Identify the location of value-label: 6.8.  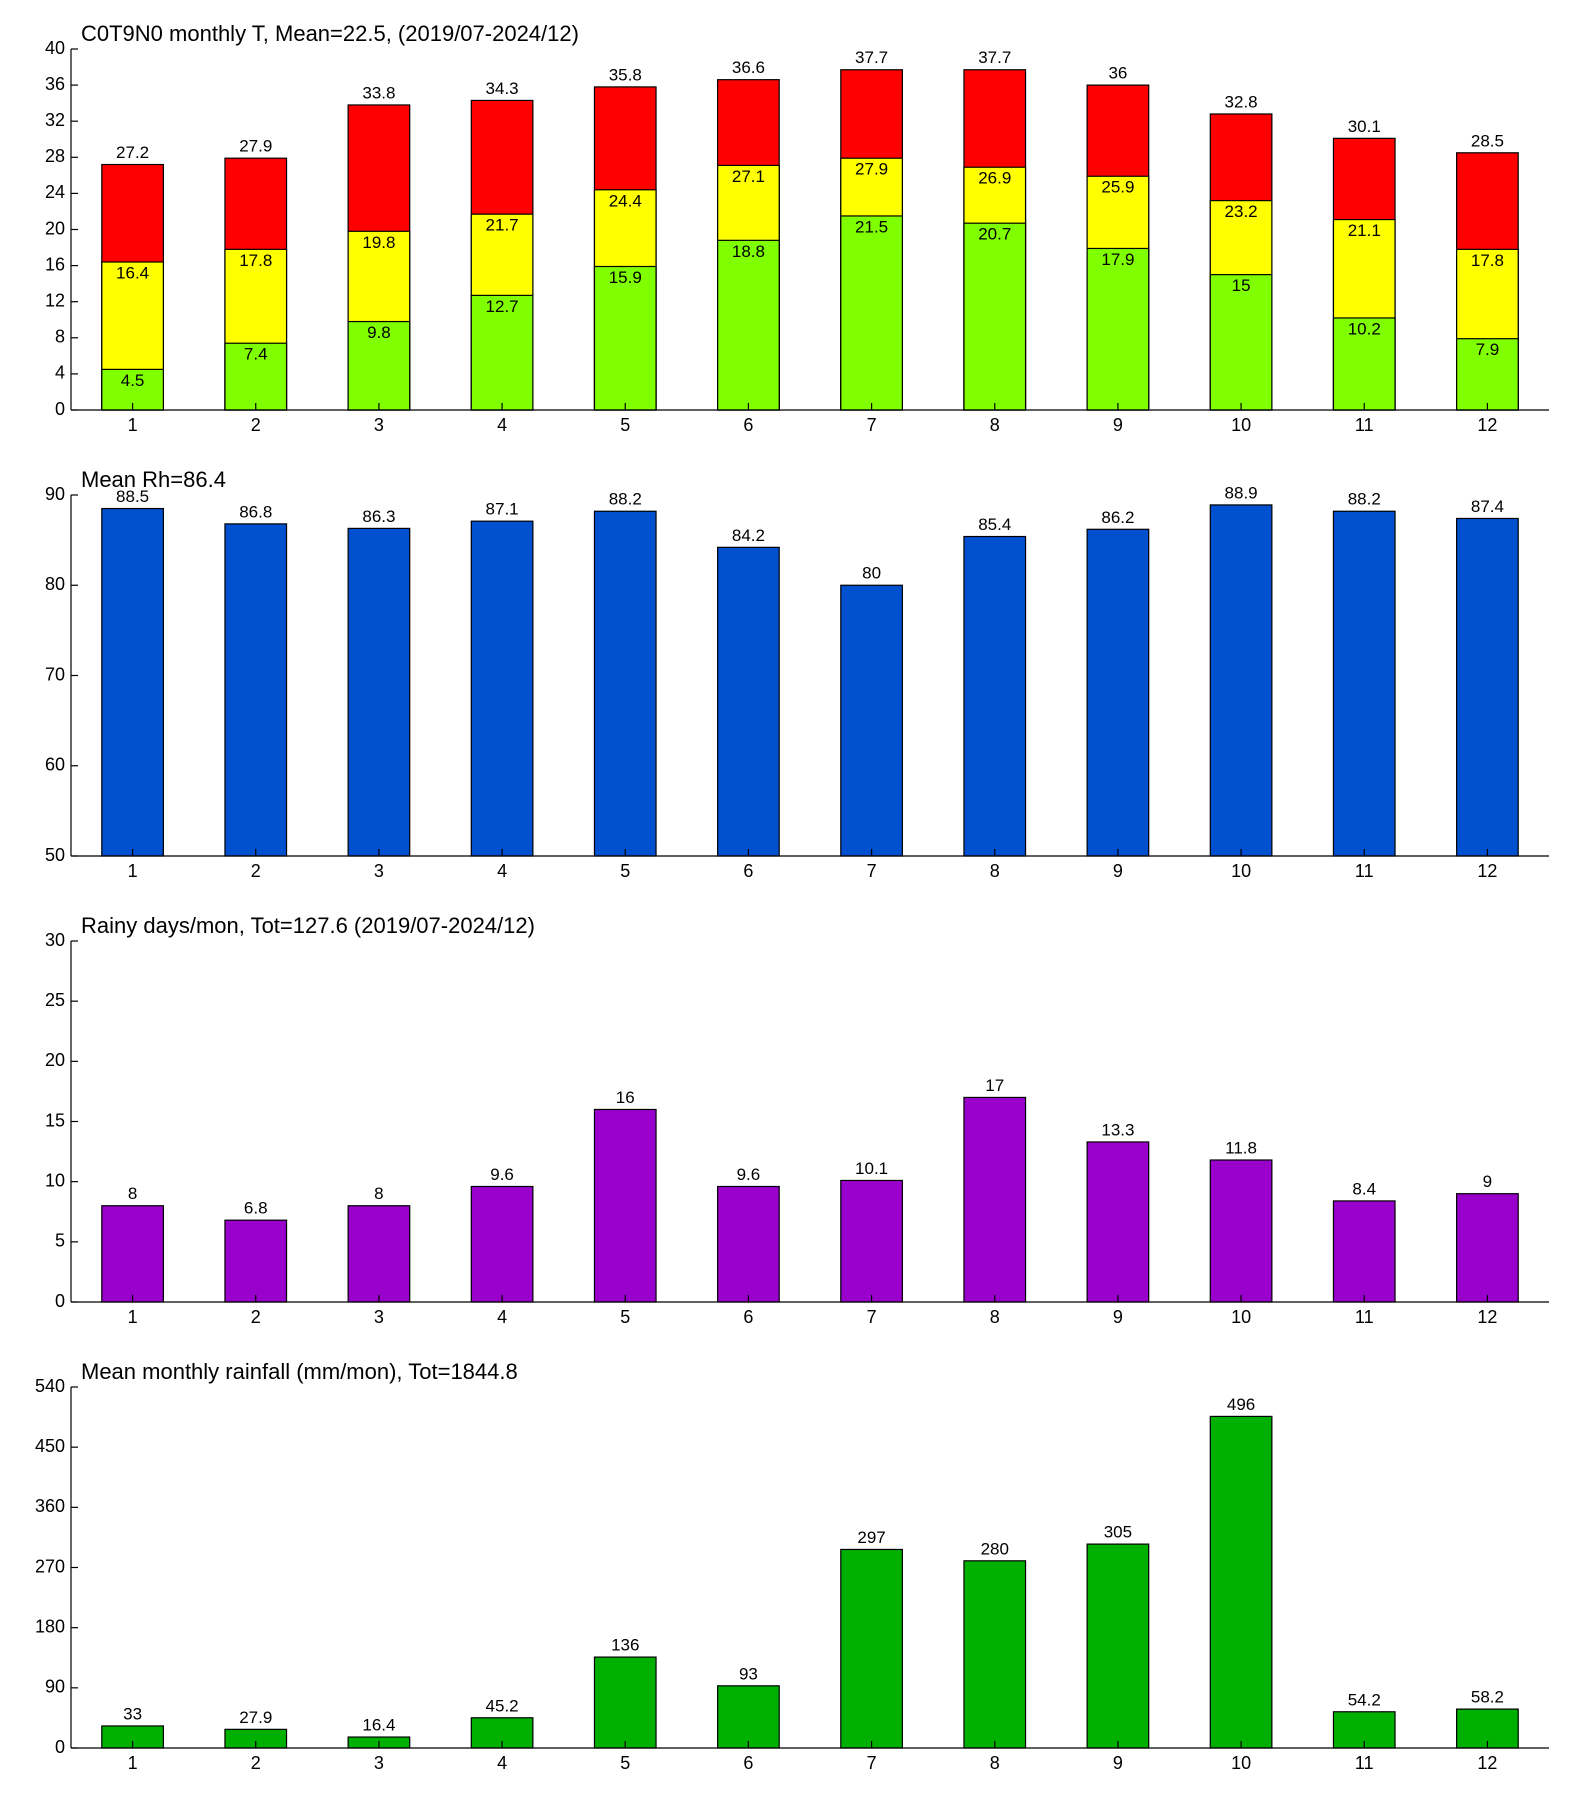
(256, 1208).